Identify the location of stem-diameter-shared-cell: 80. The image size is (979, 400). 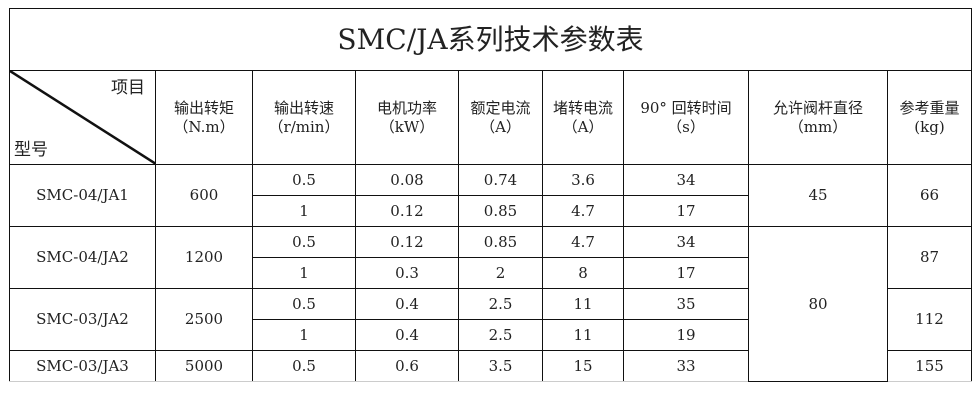
(818, 304).